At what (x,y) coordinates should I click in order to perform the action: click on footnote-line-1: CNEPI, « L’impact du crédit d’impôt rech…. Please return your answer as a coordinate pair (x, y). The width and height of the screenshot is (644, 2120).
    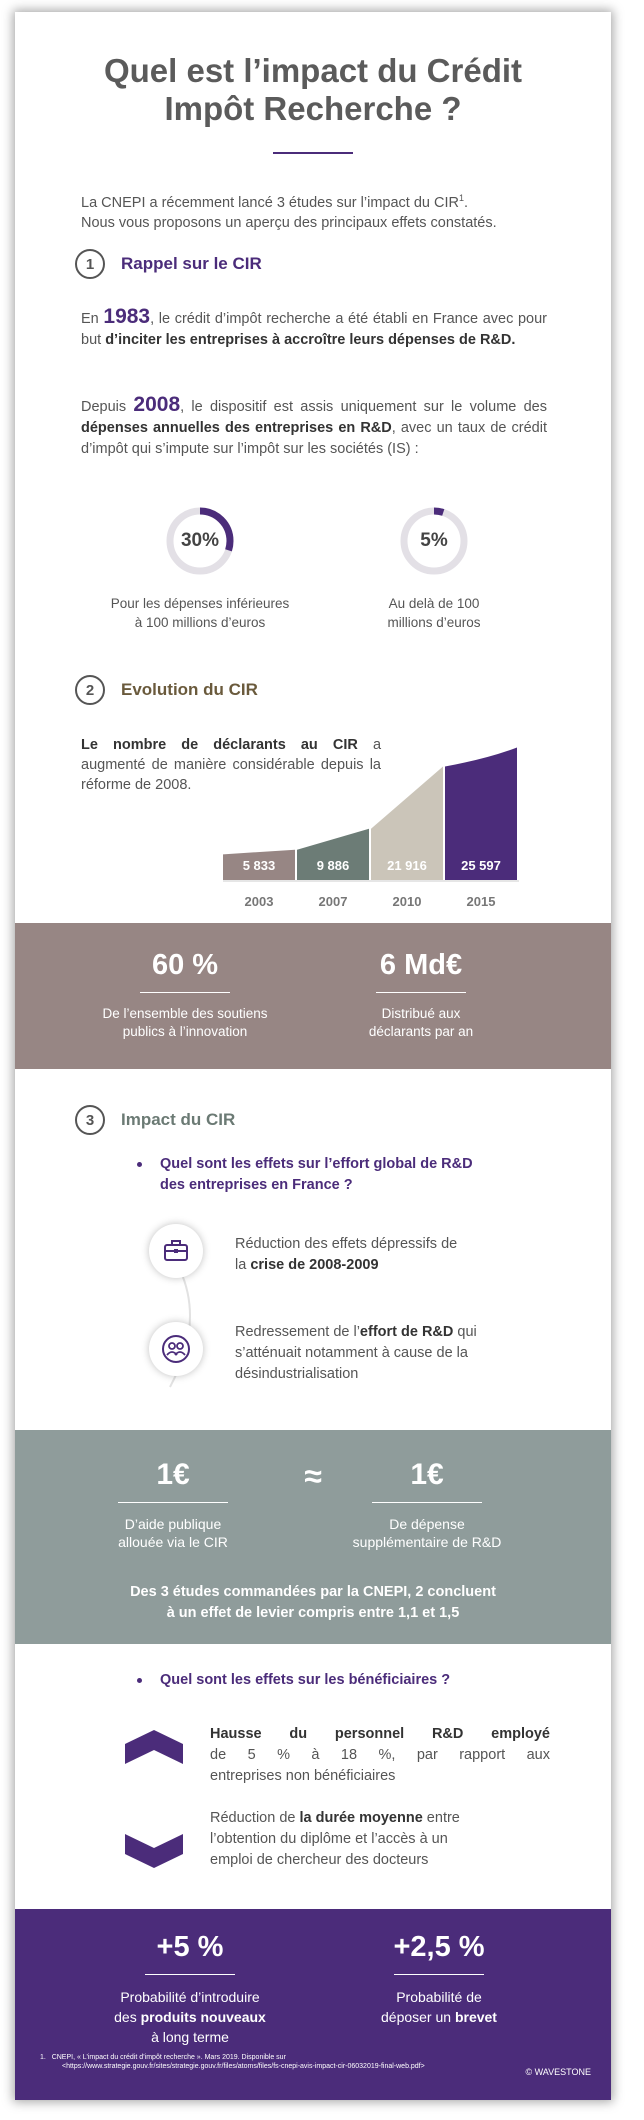
    Looking at the image, I should click on (168, 2057).